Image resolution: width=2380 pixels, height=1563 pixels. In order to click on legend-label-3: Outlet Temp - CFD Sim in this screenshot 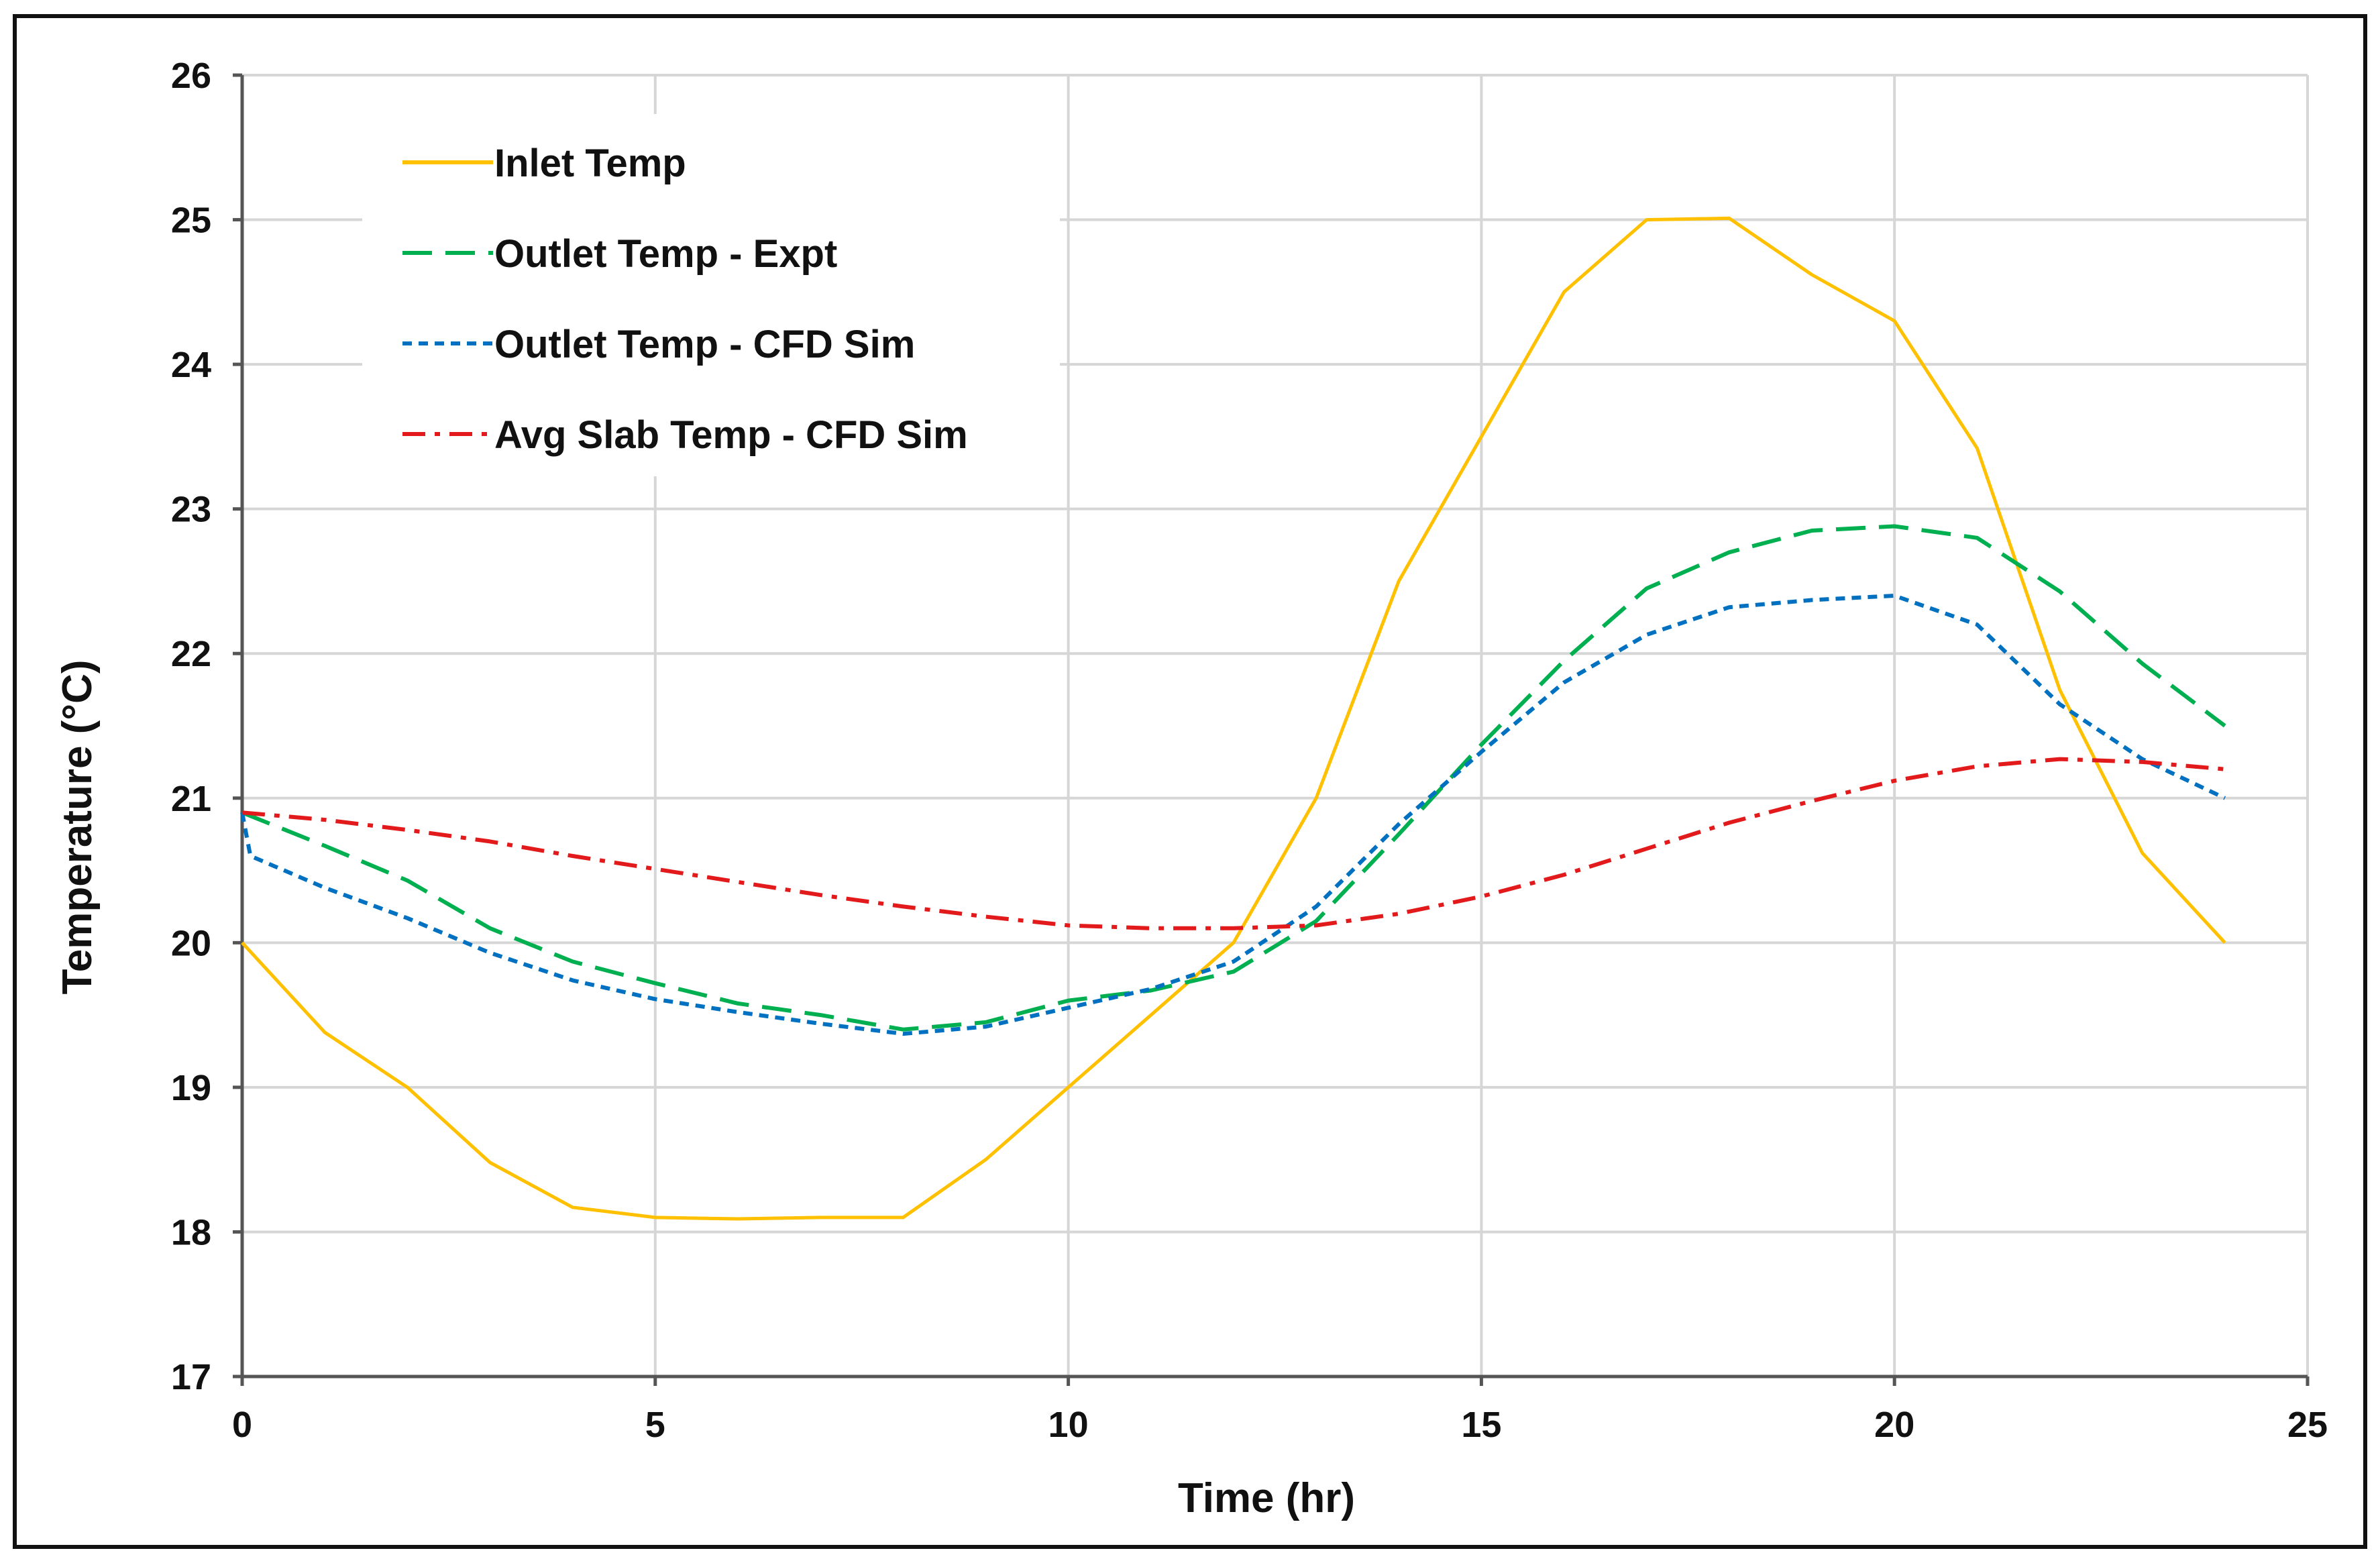, I will do `click(704, 344)`.